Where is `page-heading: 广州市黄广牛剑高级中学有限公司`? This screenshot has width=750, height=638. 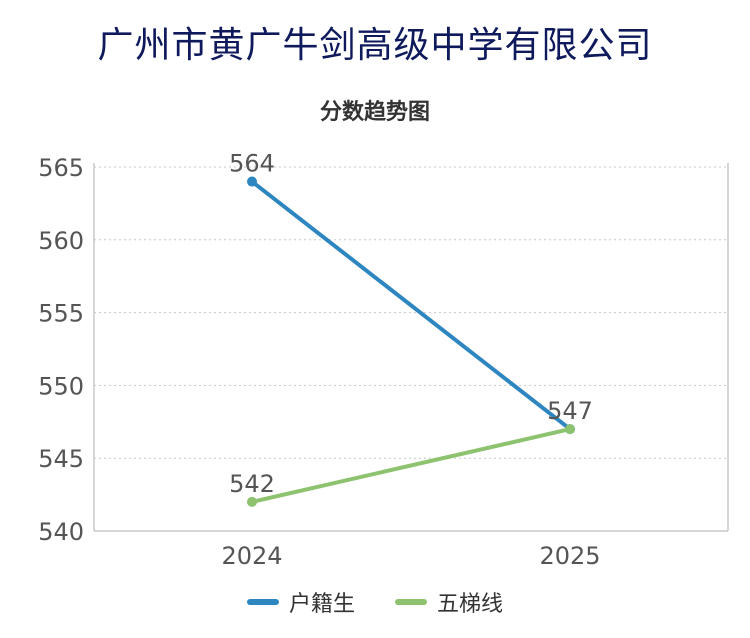 page-heading: 广州市黄广牛剑高级中学有限公司 is located at coordinates (375, 45).